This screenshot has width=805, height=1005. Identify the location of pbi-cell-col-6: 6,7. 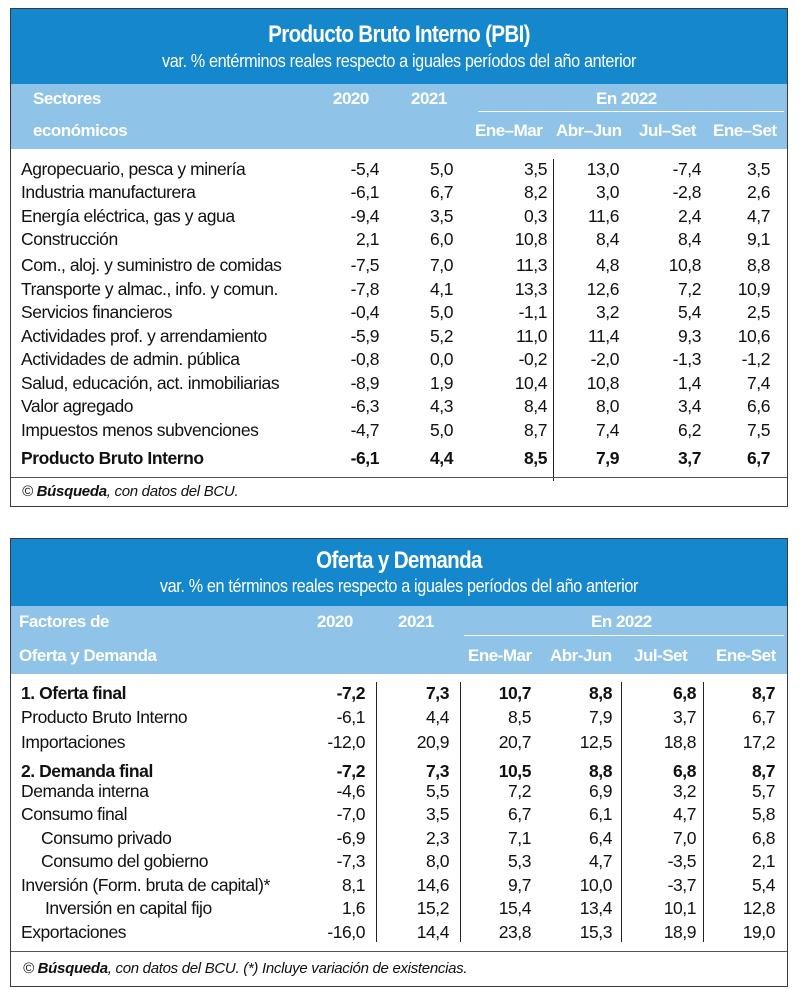
(758, 458).